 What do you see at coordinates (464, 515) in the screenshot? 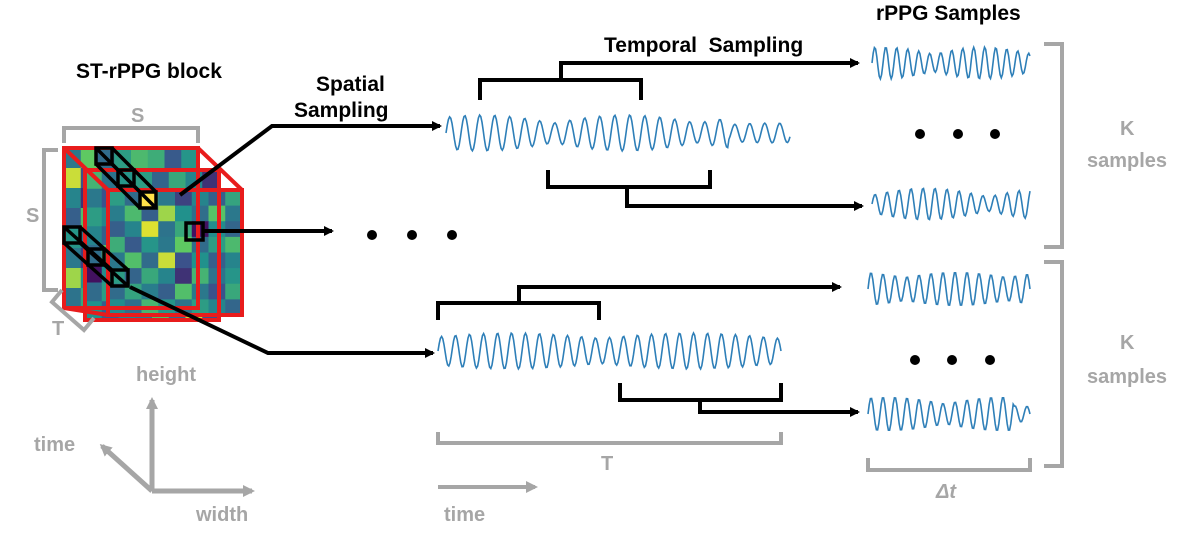
I see `time-arrow-label: time` at bounding box center [464, 515].